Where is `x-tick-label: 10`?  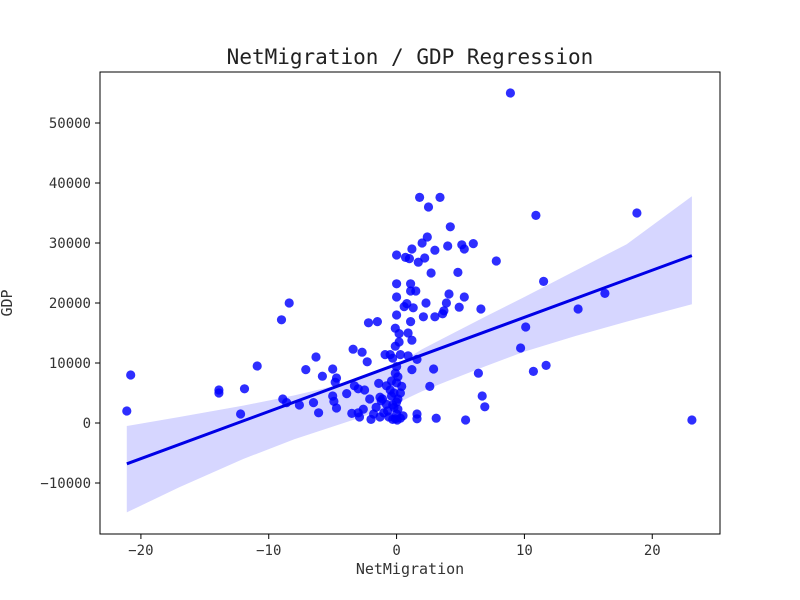 x-tick-label: 10 is located at coordinates (524, 551).